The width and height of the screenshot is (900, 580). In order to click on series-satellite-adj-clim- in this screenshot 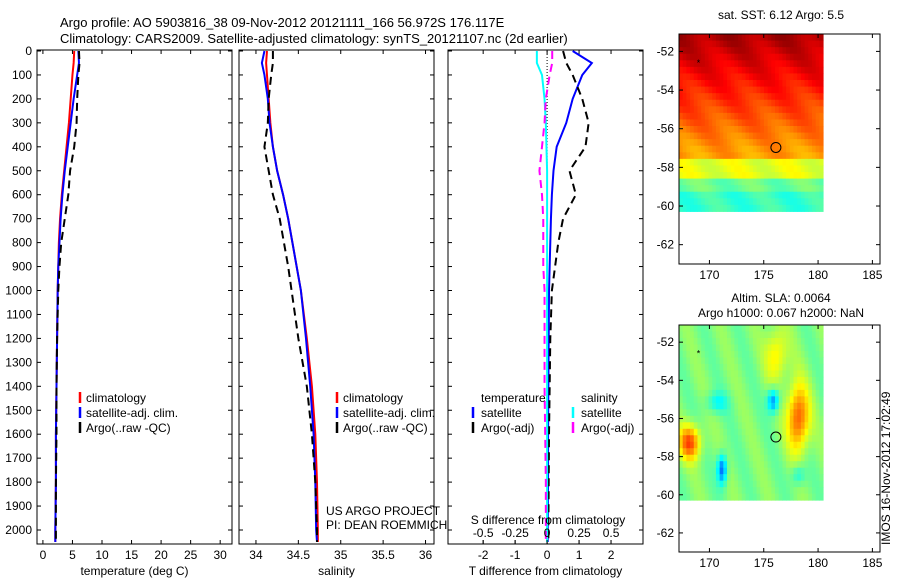, I will do `click(67, 296)`.